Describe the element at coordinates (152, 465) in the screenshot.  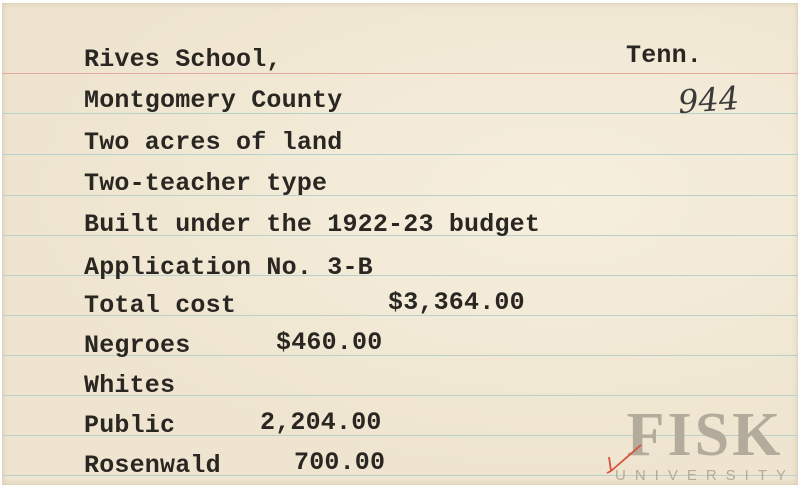
I see `rosenwald-label: Rosenwald` at that location.